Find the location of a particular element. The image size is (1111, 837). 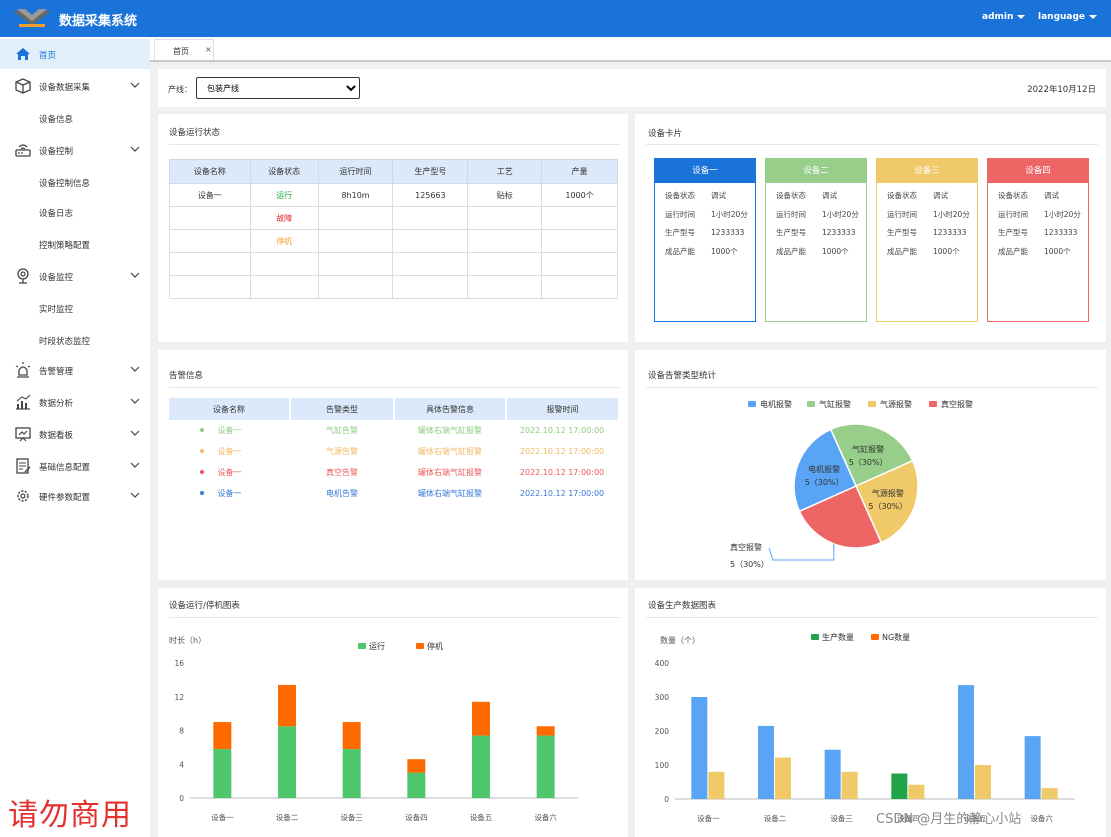

sidebar-subitem-control-strategy: 控制策略配置 is located at coordinates (75, 244).